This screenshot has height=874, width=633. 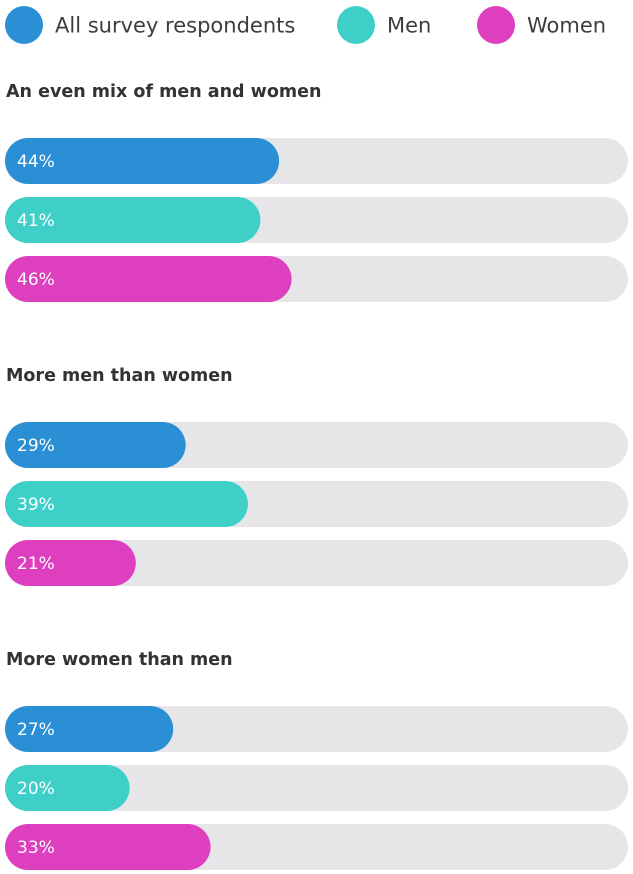 What do you see at coordinates (566, 26) in the screenshot?
I see `legend-label: Women` at bounding box center [566, 26].